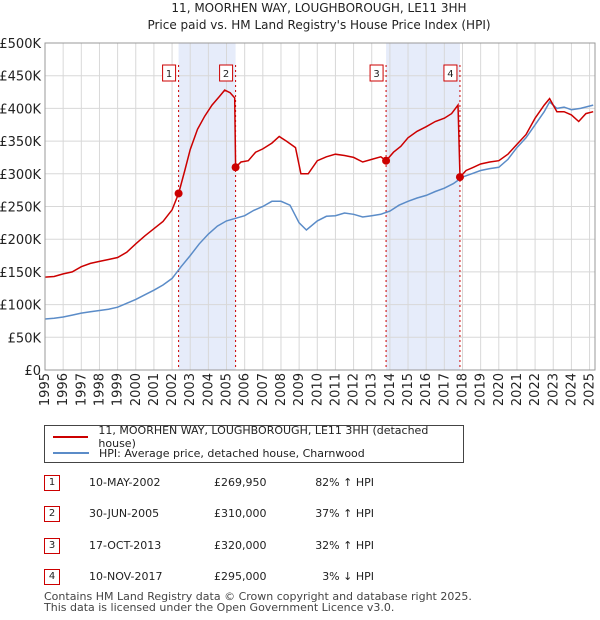 The height and width of the screenshot is (620, 600). Describe the element at coordinates (227, 389) in the screenshot. I see `x-tick-label: 2005` at that location.